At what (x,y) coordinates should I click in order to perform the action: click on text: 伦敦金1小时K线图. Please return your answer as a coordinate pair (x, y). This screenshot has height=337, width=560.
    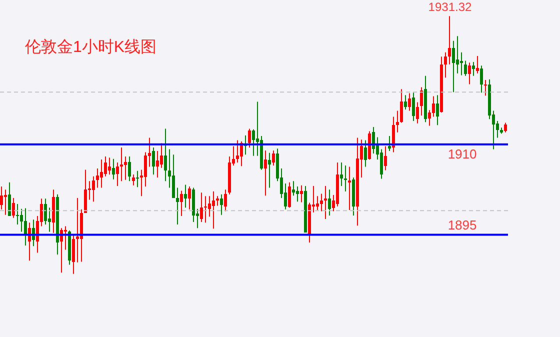
    Looking at the image, I should click on (91, 47).